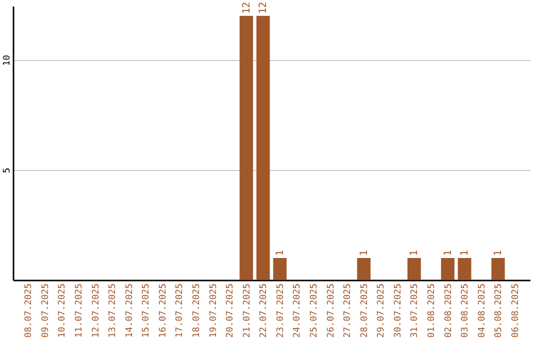 The width and height of the screenshot is (540, 340). I want to click on x-tick-label: 05.08.2025, so click(499, 311).